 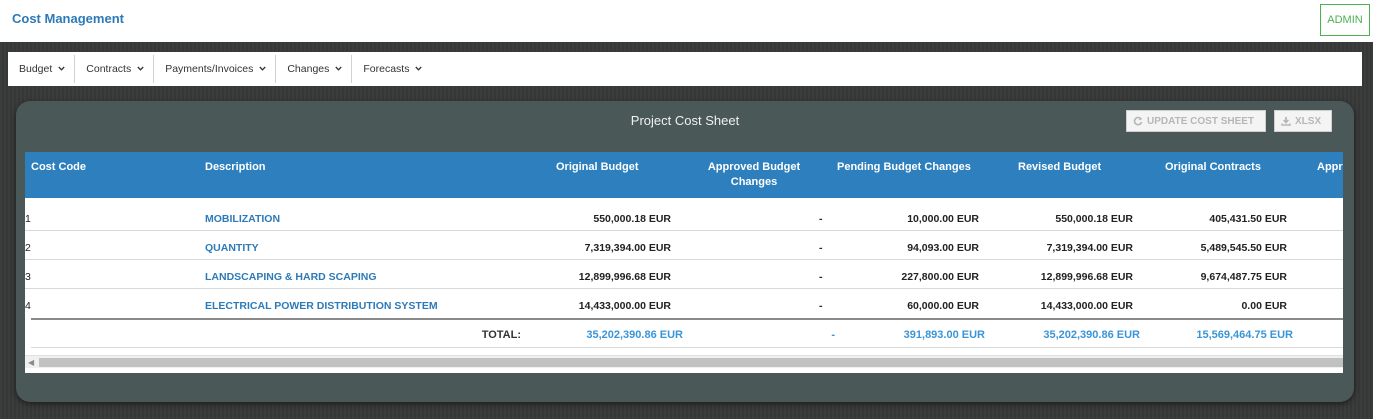 I want to click on xlsx-export-button: XLSX, so click(x=1303, y=121).